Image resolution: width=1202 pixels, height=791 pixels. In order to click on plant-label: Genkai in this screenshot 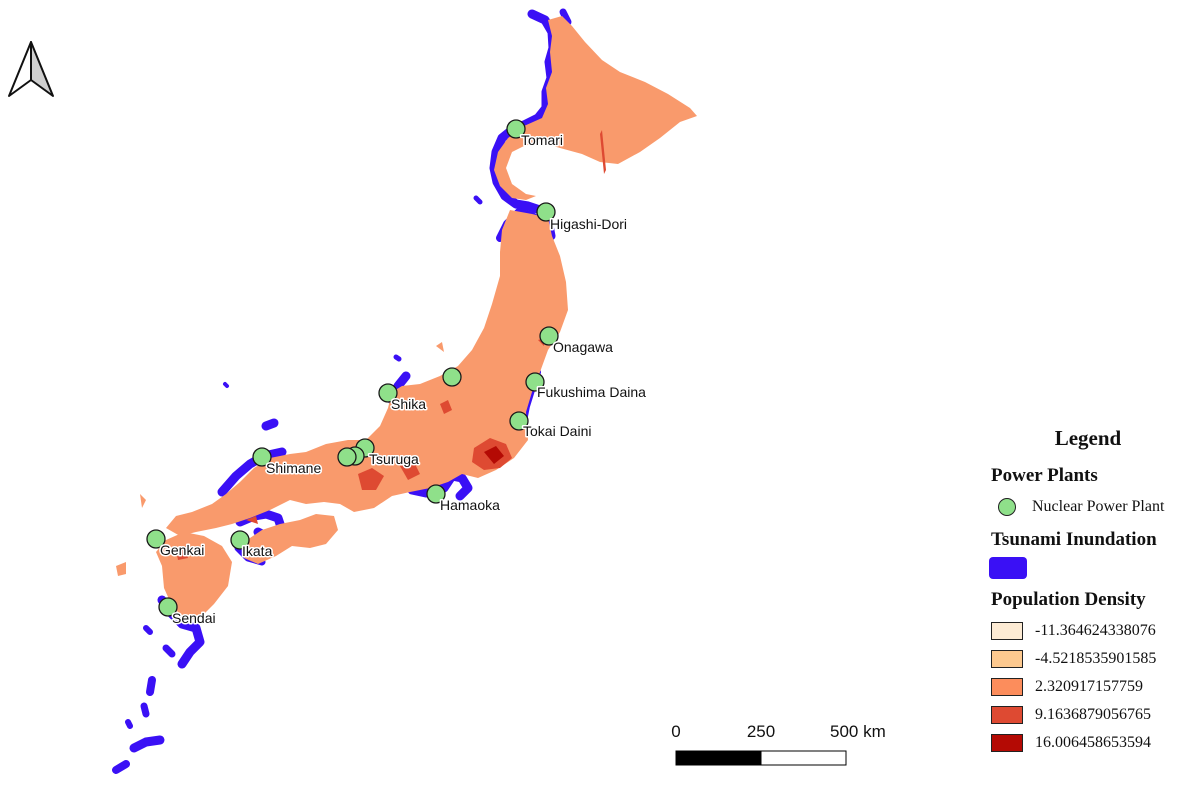, I will do `click(182, 550)`.